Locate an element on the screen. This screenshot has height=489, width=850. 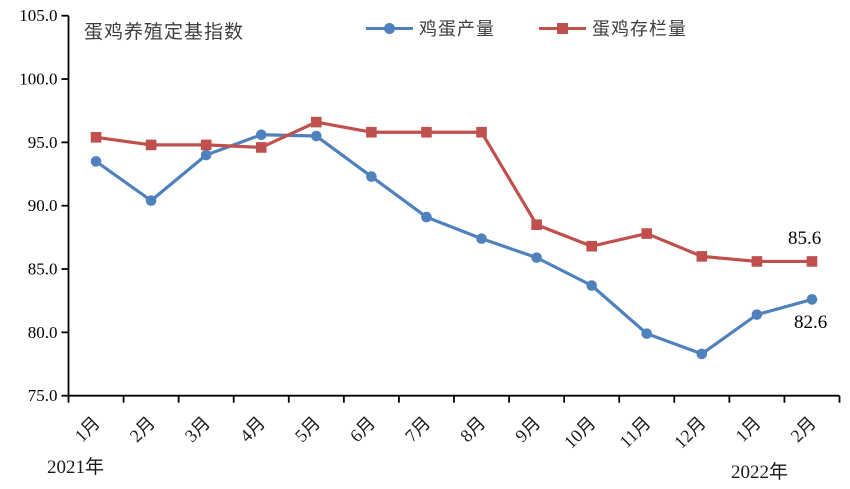
legend: 鸡蛋产量 蛋鸡存栏量 is located at coordinates (526, 28).